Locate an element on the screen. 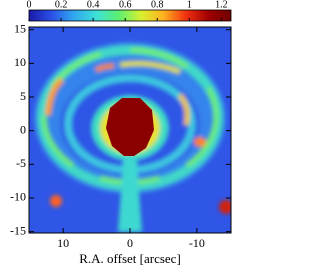 The height and width of the screenshot is (269, 320). y-tick-label: -15 is located at coordinates (18, 230).